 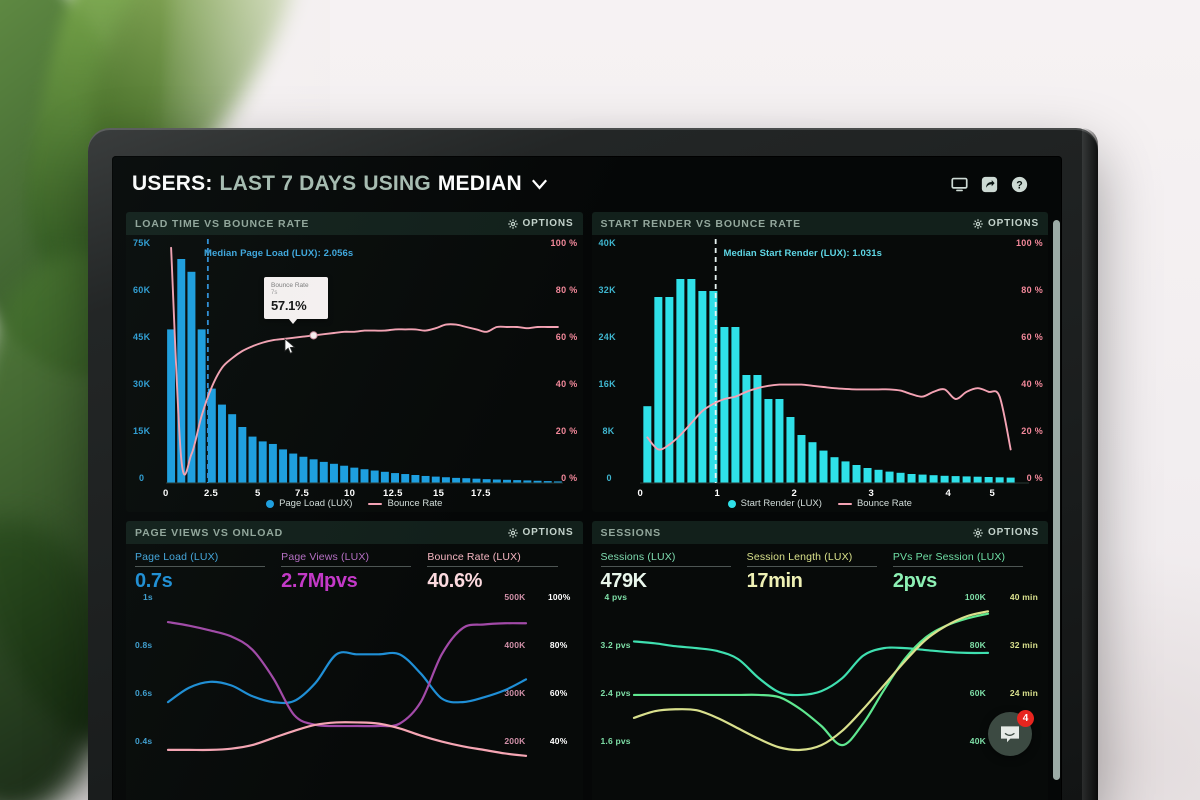 I want to click on metric-sessions: Sessions (LUX) 479K, so click(x=673, y=571).